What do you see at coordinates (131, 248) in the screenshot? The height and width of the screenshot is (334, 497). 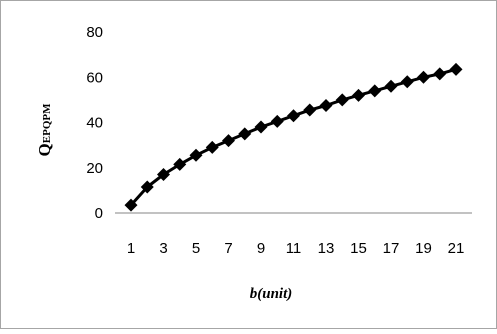 I see `x-tick-label: 1` at bounding box center [131, 248].